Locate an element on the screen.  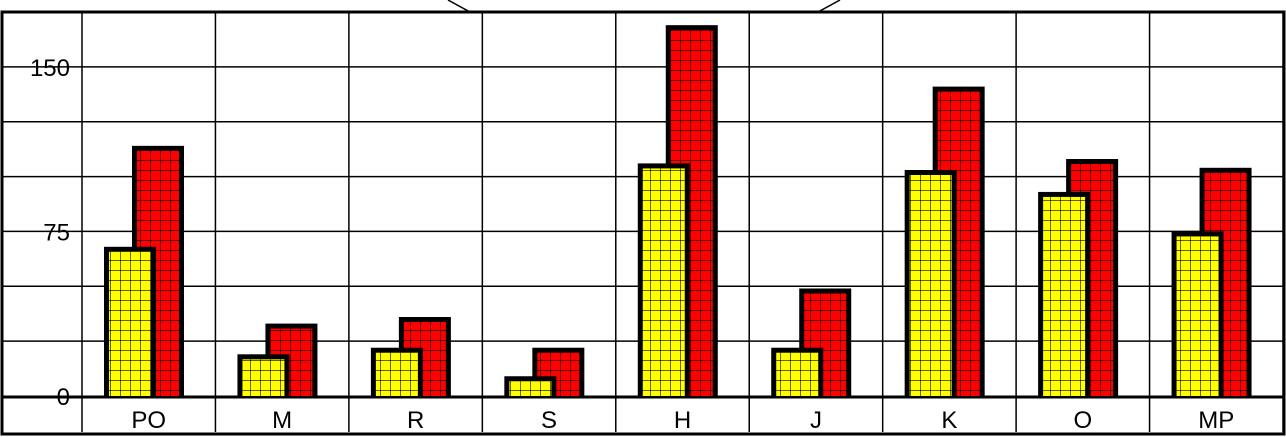
y-tick-label: 150 is located at coordinates (50, 68).